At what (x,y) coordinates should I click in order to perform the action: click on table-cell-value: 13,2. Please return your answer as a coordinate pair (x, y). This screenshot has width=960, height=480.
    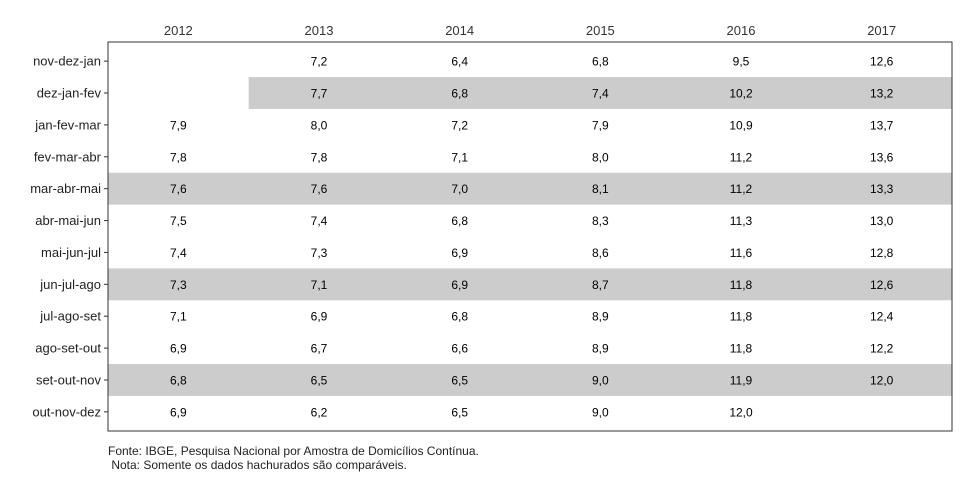
    Looking at the image, I should click on (882, 94).